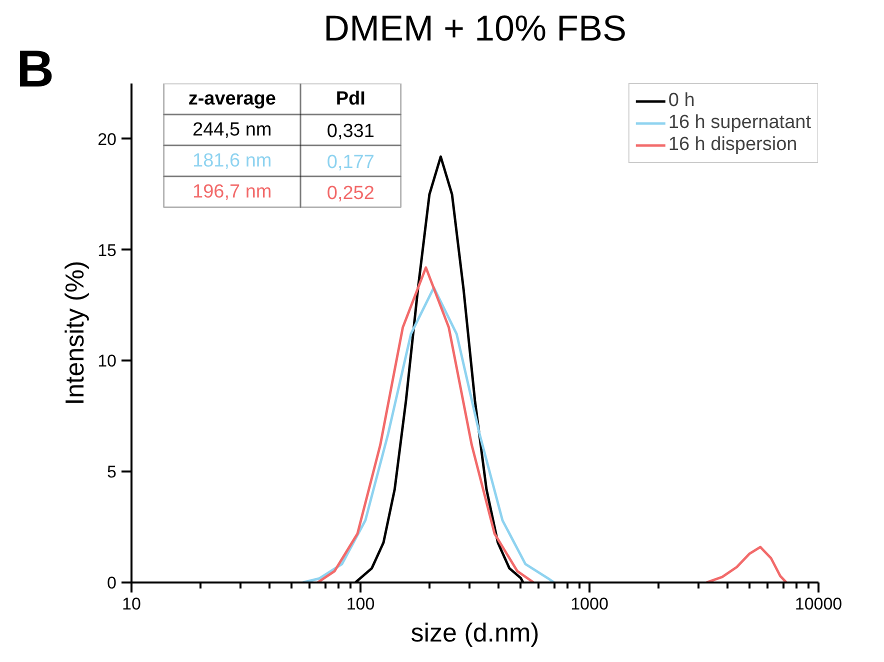 Image resolution: width=884 pixels, height=662 pixels. What do you see at coordinates (475, 633) in the screenshot?
I see `x-axis-title: size (d.nm)` at bounding box center [475, 633].